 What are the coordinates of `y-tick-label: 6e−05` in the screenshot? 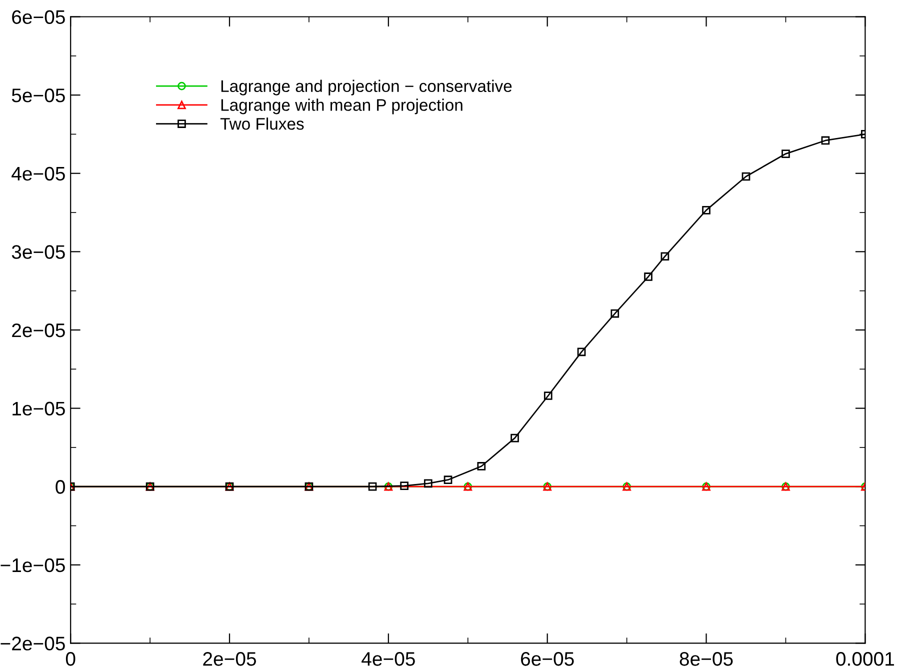 It's located at (38, 17).